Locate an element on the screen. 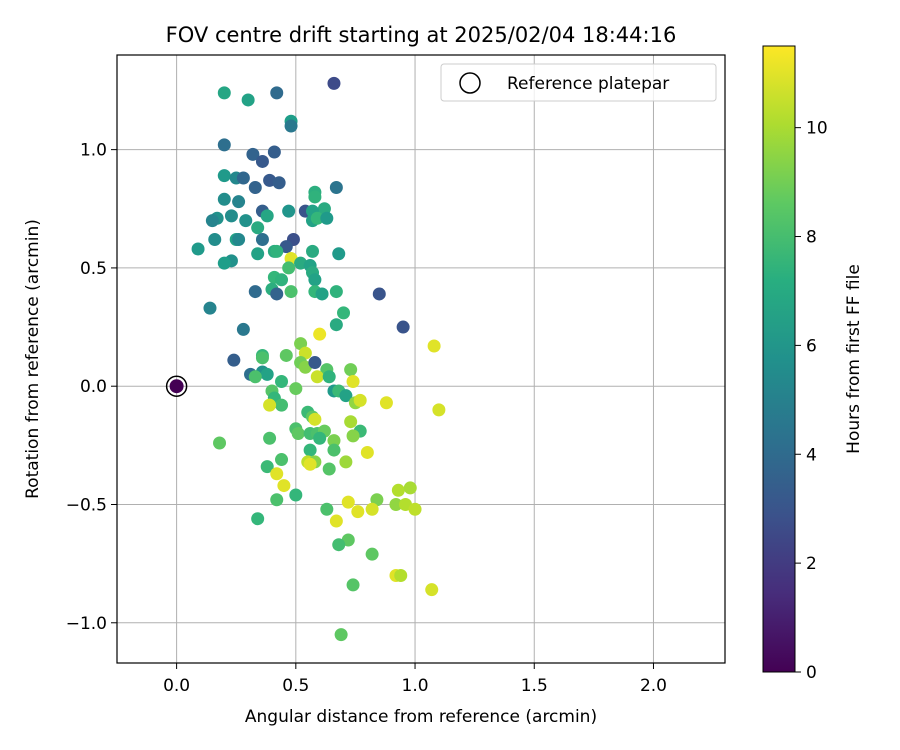 Image resolution: width=900 pixels, height=750 pixels. colorbar-tick-label: 2 is located at coordinates (811, 564).